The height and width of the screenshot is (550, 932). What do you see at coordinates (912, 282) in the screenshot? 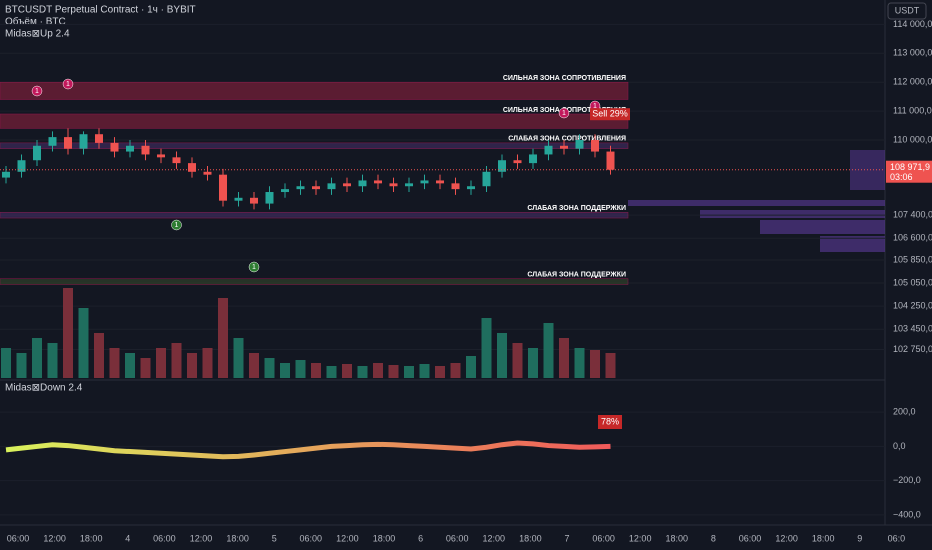
I see `y-tick-label: 105 050,0` at bounding box center [912, 282].